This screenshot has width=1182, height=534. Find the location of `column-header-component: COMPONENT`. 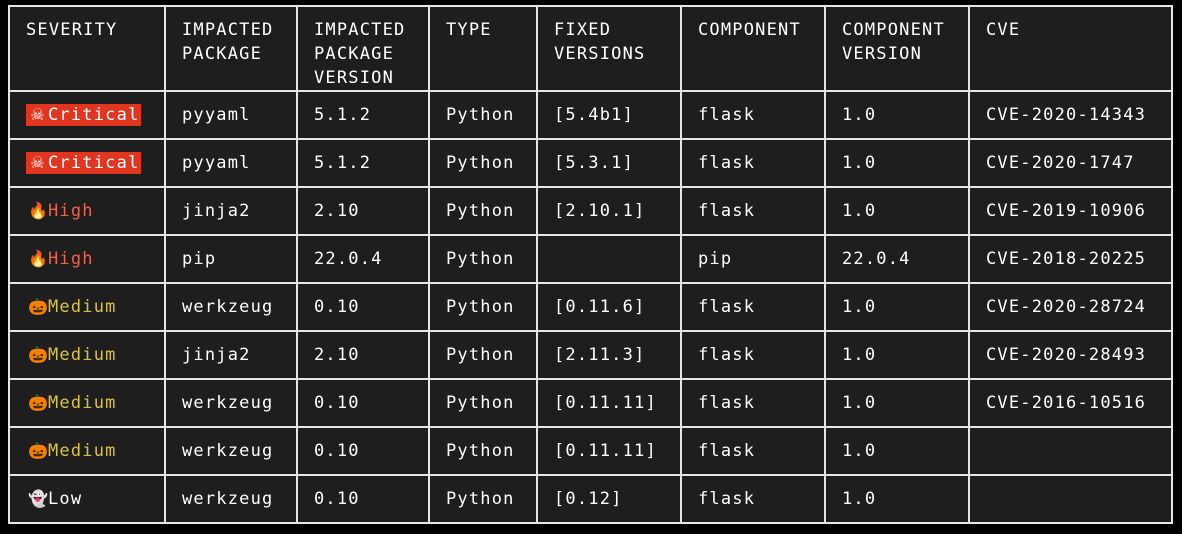

column-header-component: COMPONENT is located at coordinates (753, 48).